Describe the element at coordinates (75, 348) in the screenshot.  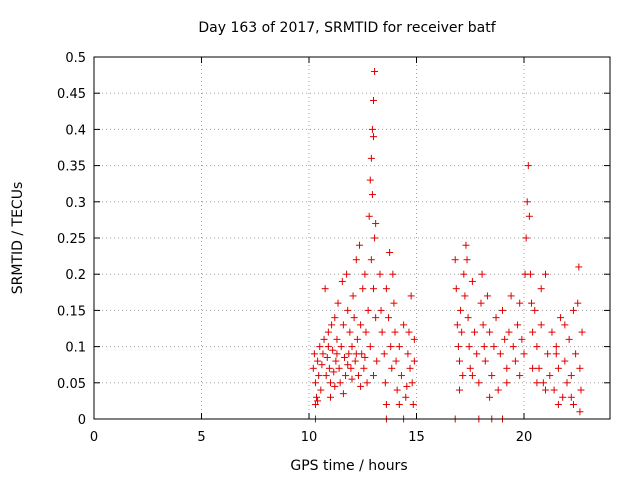
I see `y-tick-label: 0.1` at that location.